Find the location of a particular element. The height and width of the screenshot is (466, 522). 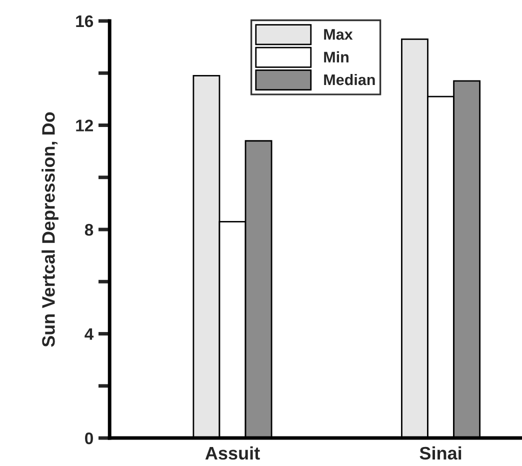

y-tick-label: 0 is located at coordinates (89, 438).